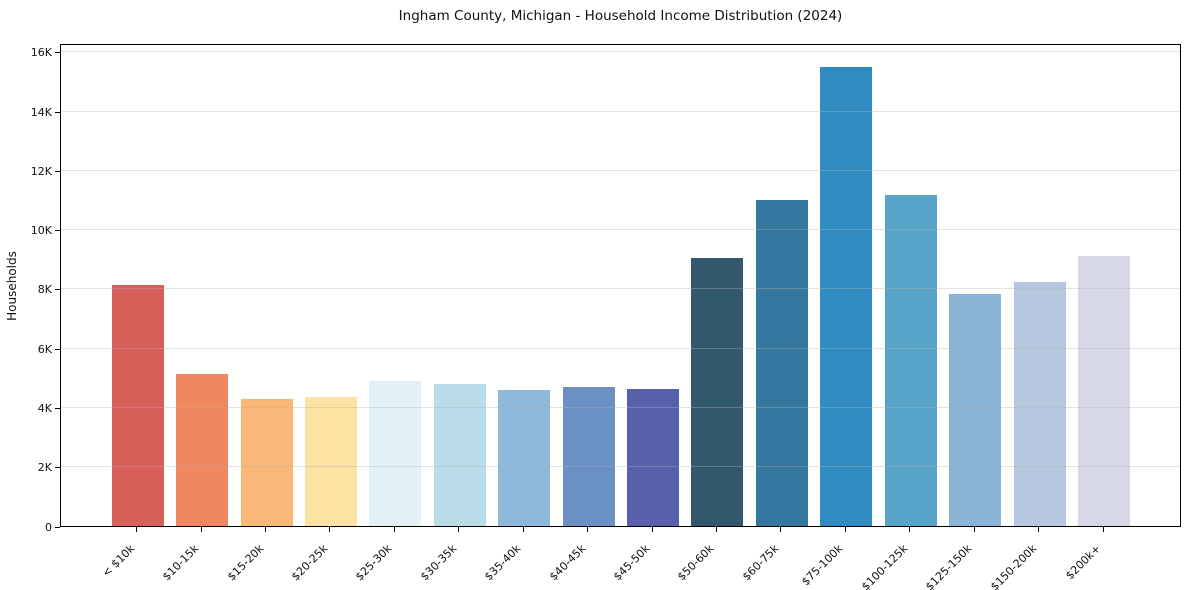 The width and height of the screenshot is (1189, 590). What do you see at coordinates (588, 456) in the screenshot?
I see `bar-40-45k` at bounding box center [588, 456].